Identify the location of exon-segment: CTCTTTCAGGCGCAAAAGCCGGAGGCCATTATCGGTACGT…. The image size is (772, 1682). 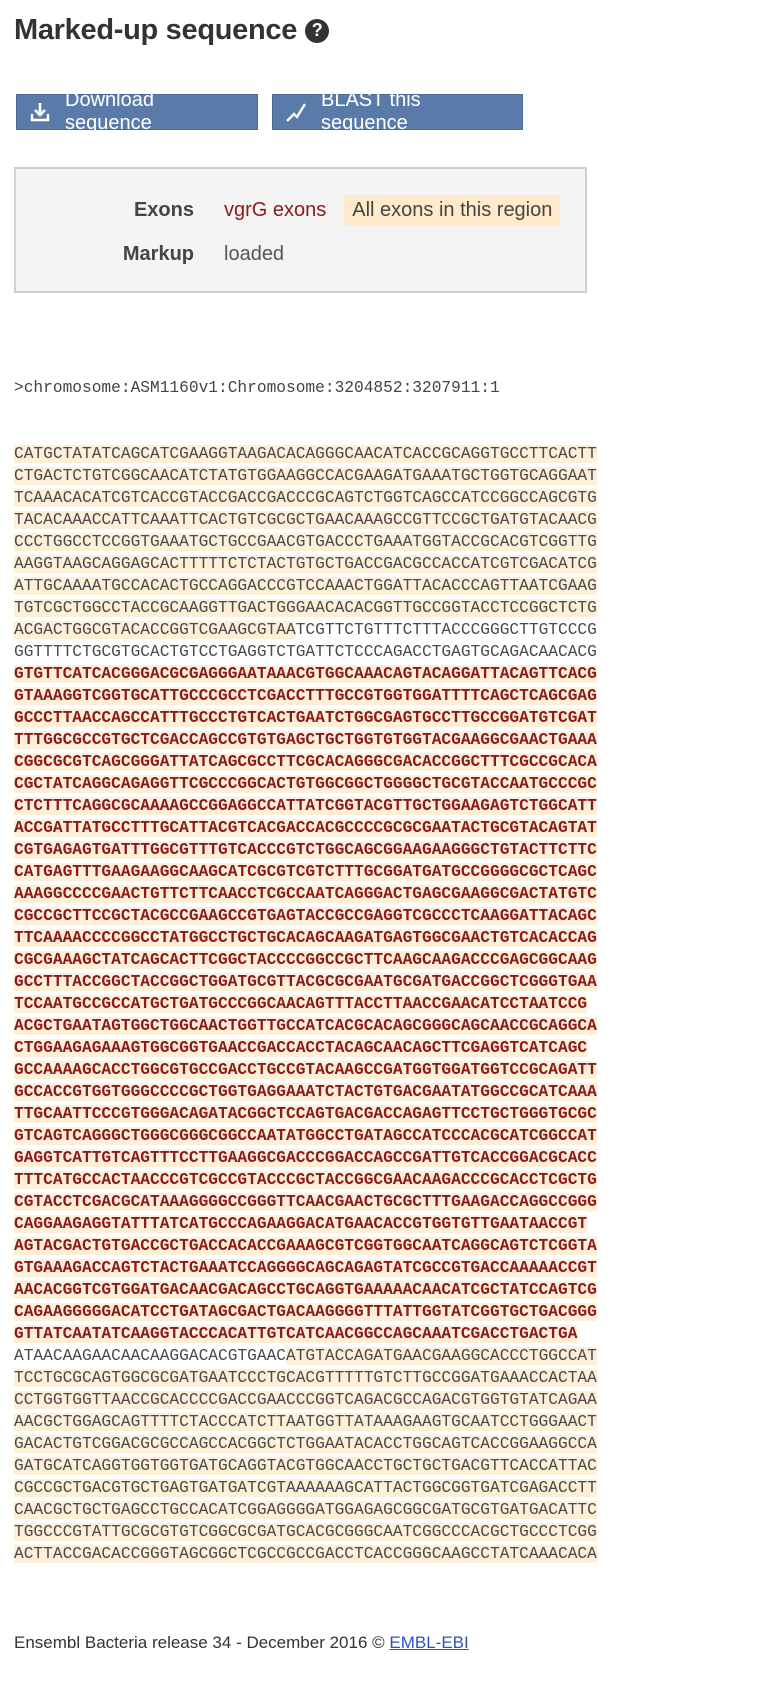
(305, 806).